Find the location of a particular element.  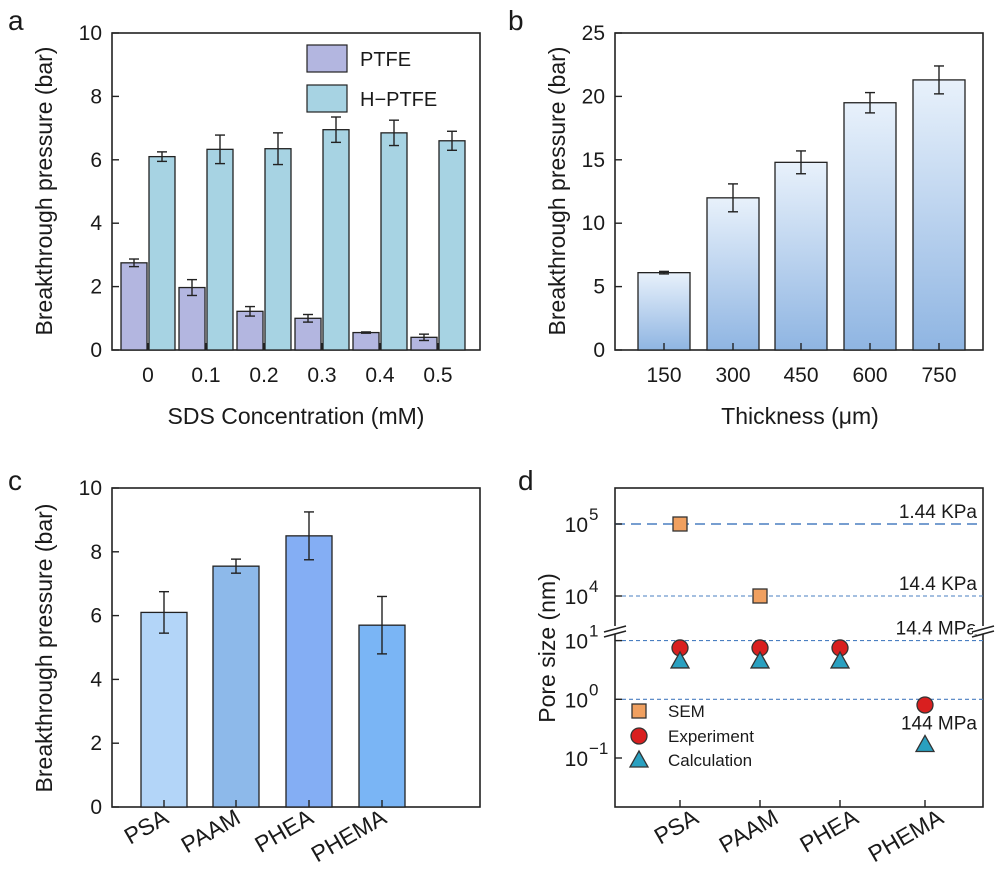

legend-marker-experiment is located at coordinates (639, 736).